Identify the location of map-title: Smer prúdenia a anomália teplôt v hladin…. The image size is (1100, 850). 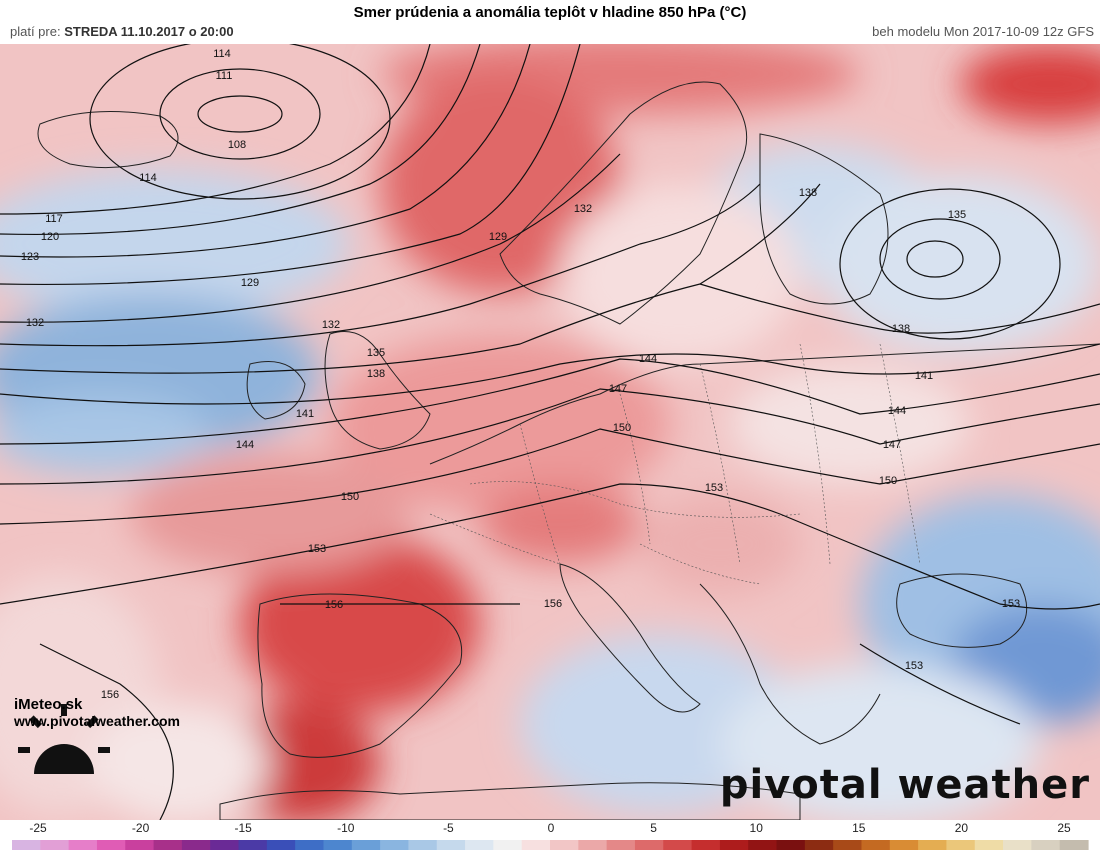
(550, 12).